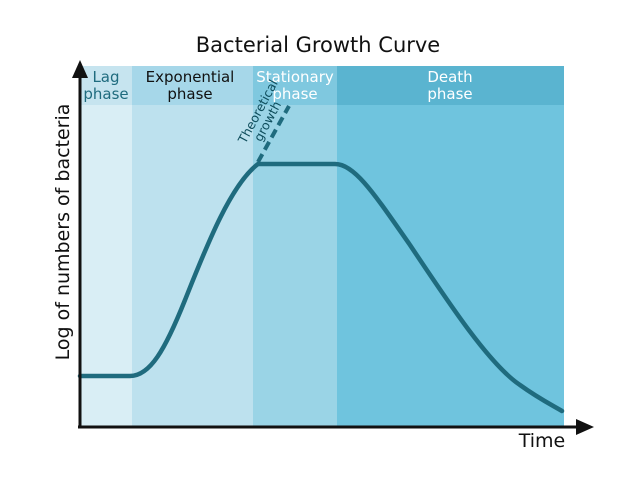 This screenshot has width=638, height=478. I want to click on exponential-phase-label-line2: phase, so click(189, 94).